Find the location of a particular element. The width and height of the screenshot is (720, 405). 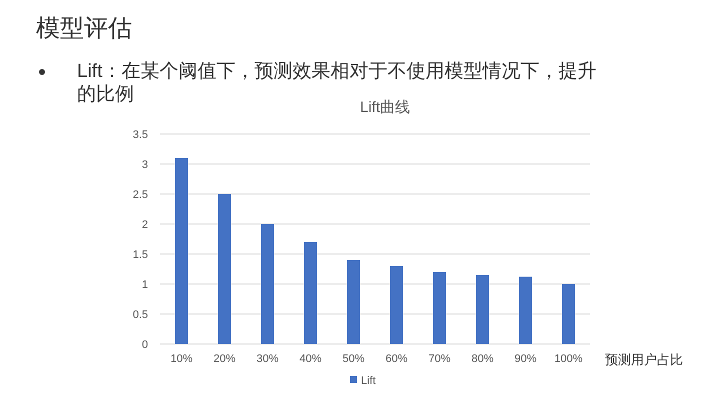

y-tick-label: 1.5 is located at coordinates (140, 255).